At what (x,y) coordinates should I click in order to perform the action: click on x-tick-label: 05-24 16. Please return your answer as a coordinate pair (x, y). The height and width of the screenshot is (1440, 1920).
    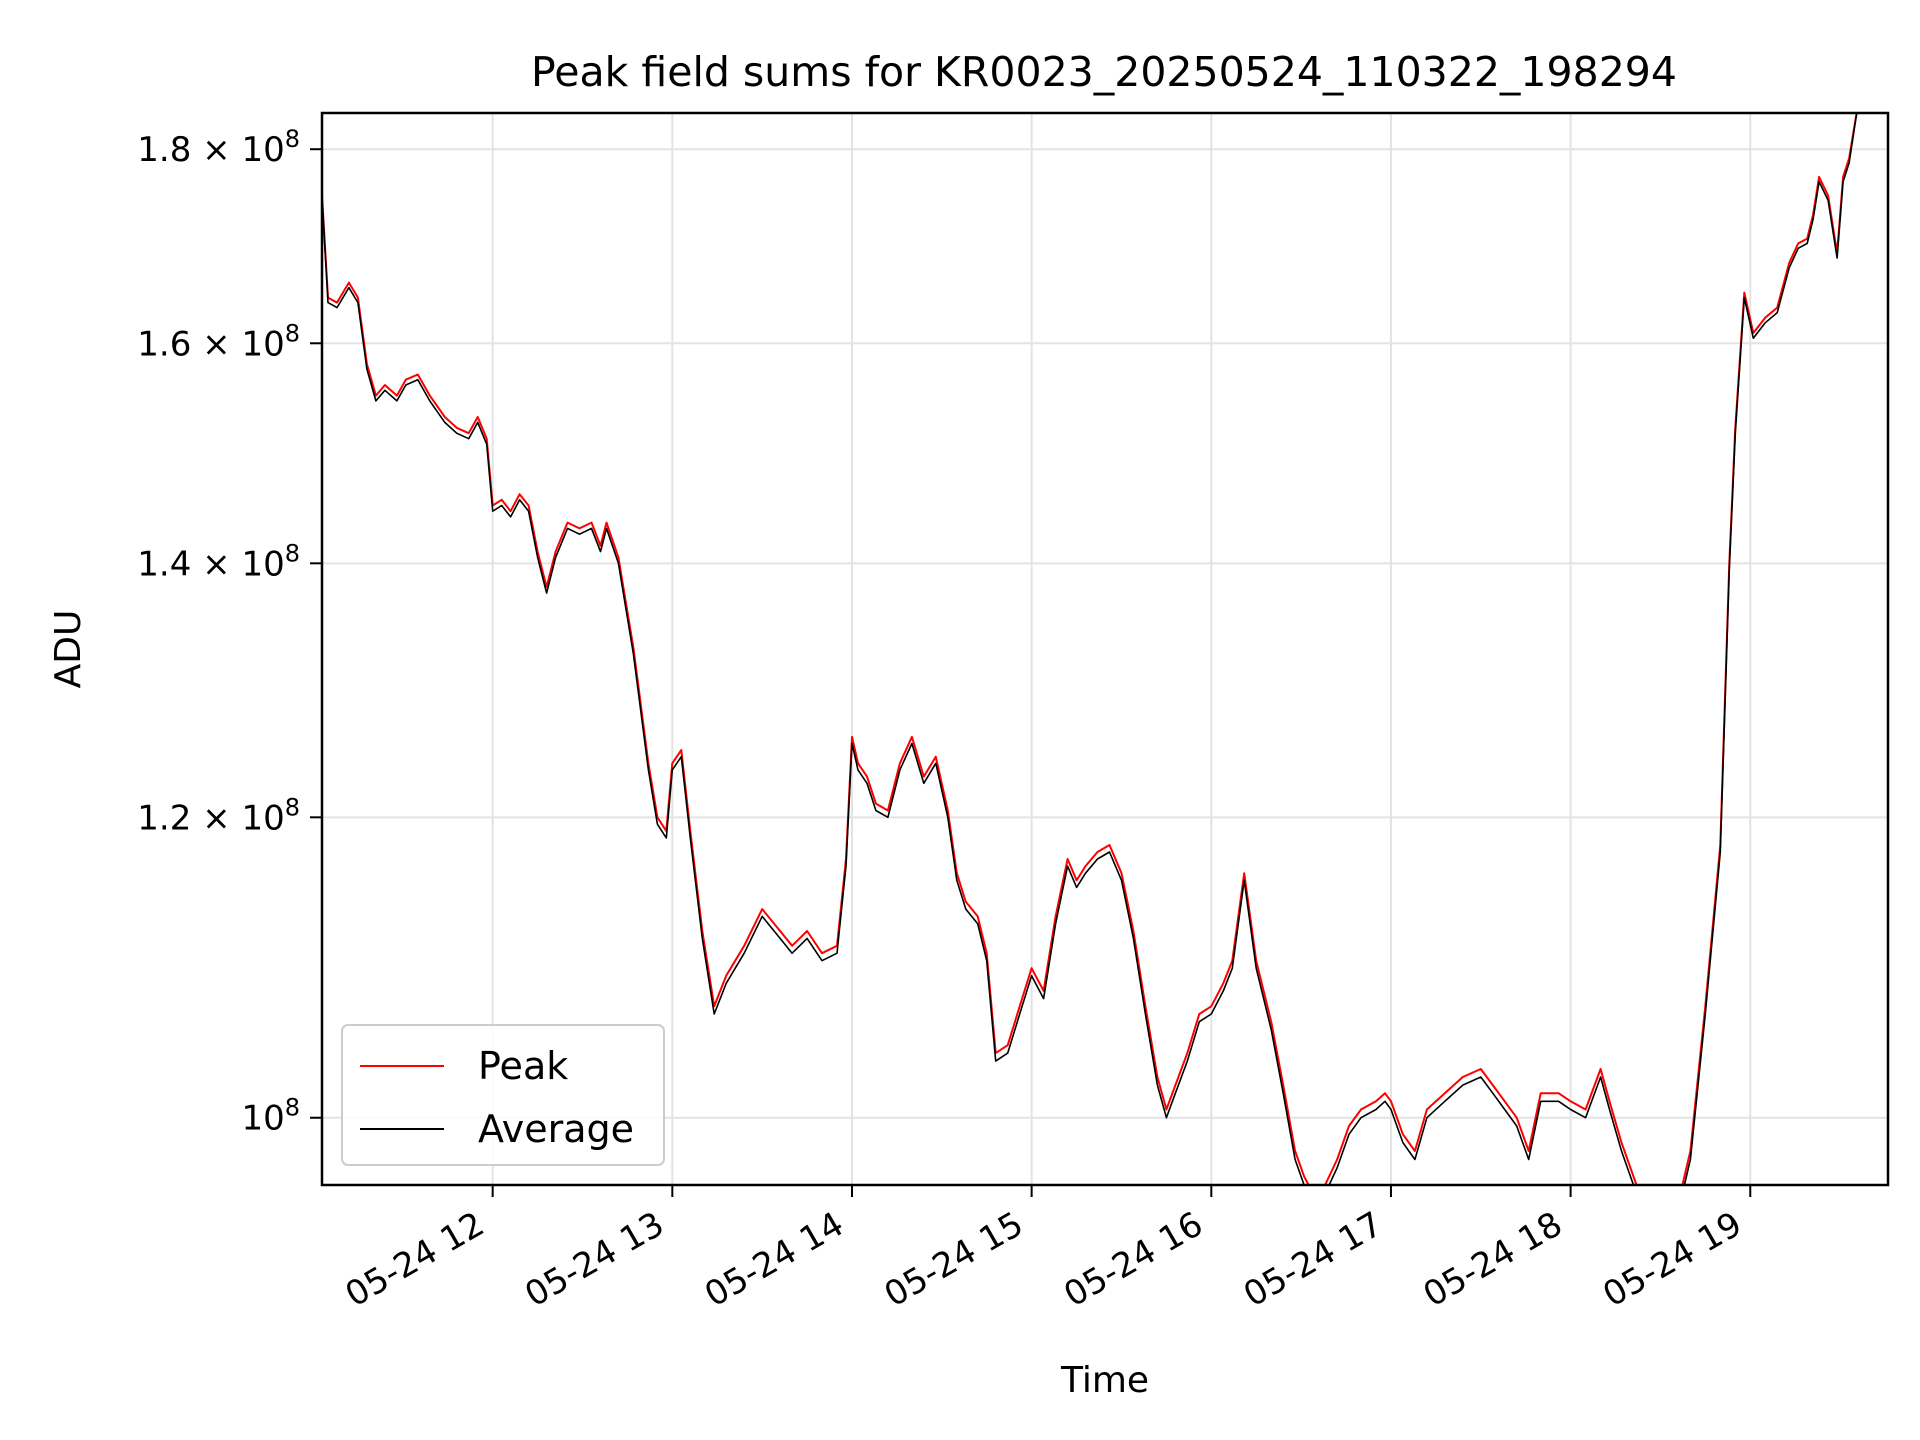
    Looking at the image, I should click on (1133, 1259).